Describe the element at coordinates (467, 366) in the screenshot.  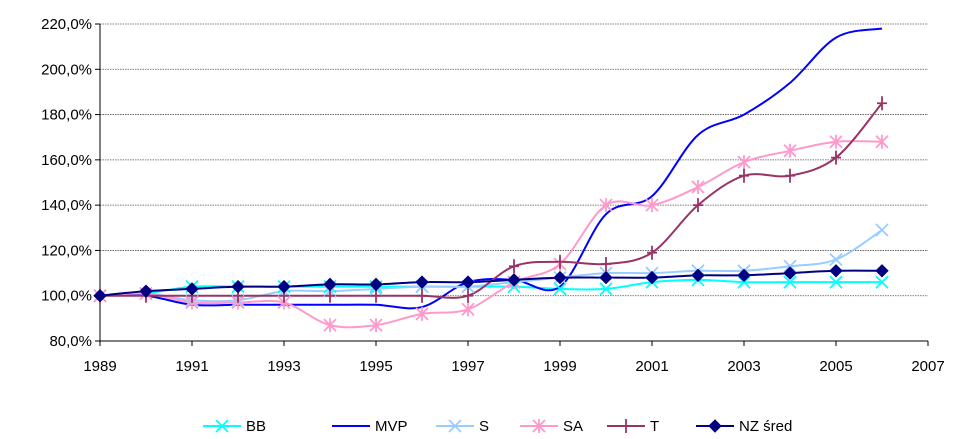
I see `x-tick-label: 1997` at that location.